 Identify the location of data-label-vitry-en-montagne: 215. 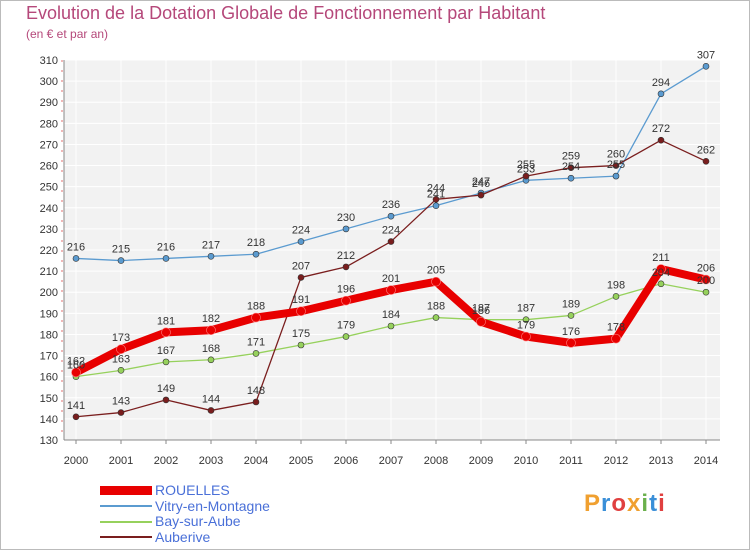
(121, 250).